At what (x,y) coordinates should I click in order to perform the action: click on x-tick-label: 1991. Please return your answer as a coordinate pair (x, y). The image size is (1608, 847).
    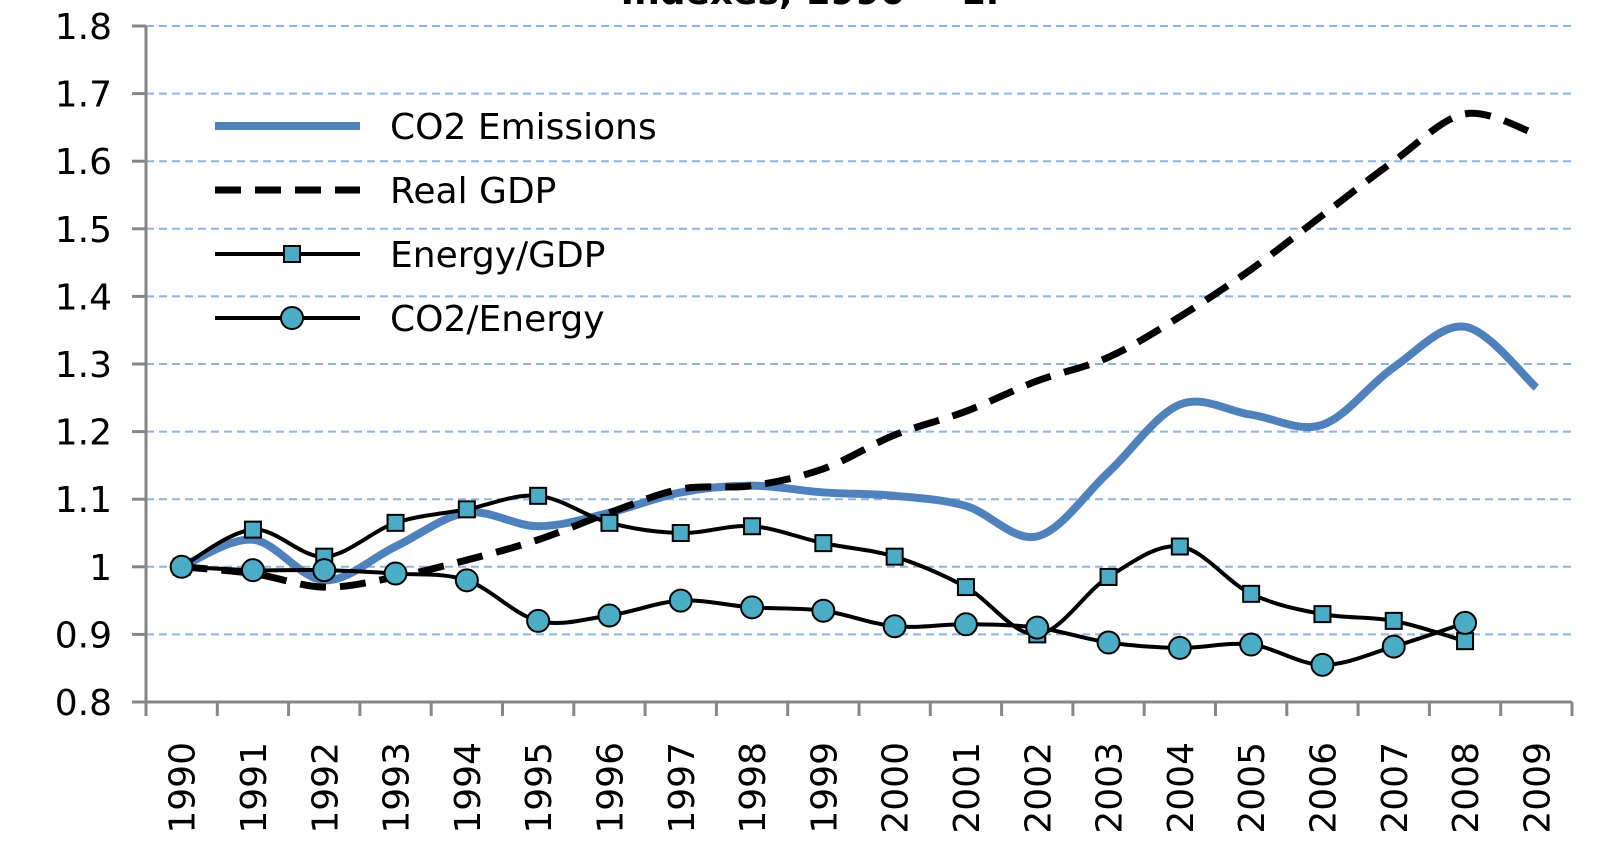
    Looking at the image, I should click on (254, 788).